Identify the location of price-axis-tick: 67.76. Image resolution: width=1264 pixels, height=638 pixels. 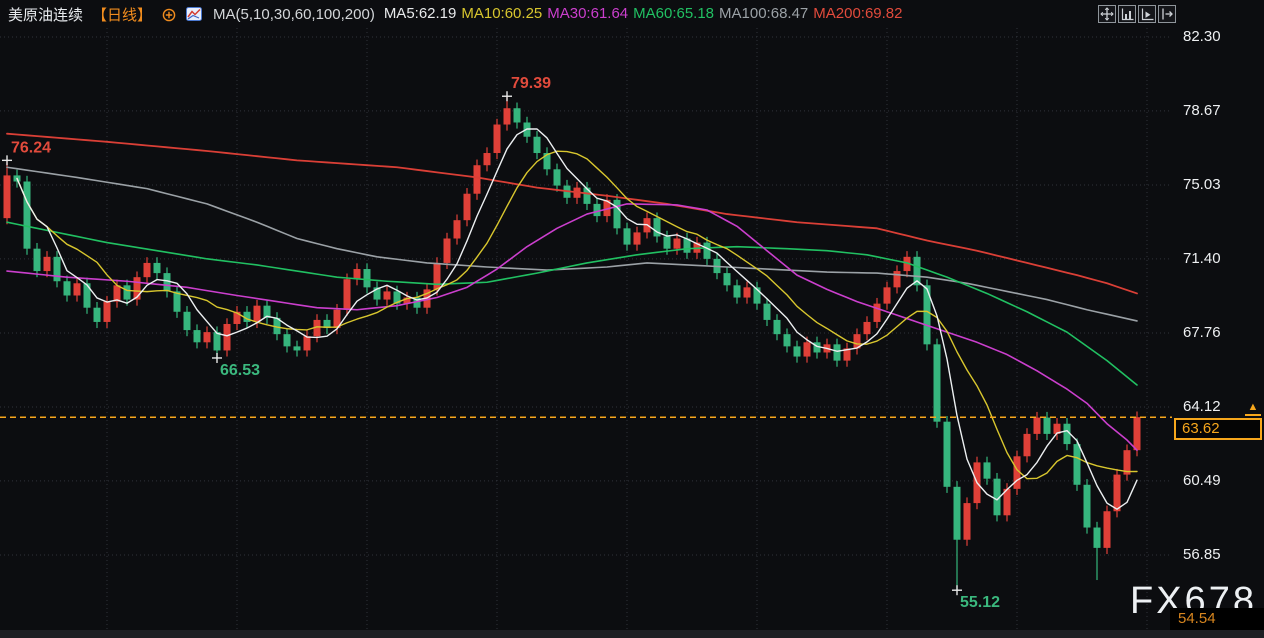
(1202, 332).